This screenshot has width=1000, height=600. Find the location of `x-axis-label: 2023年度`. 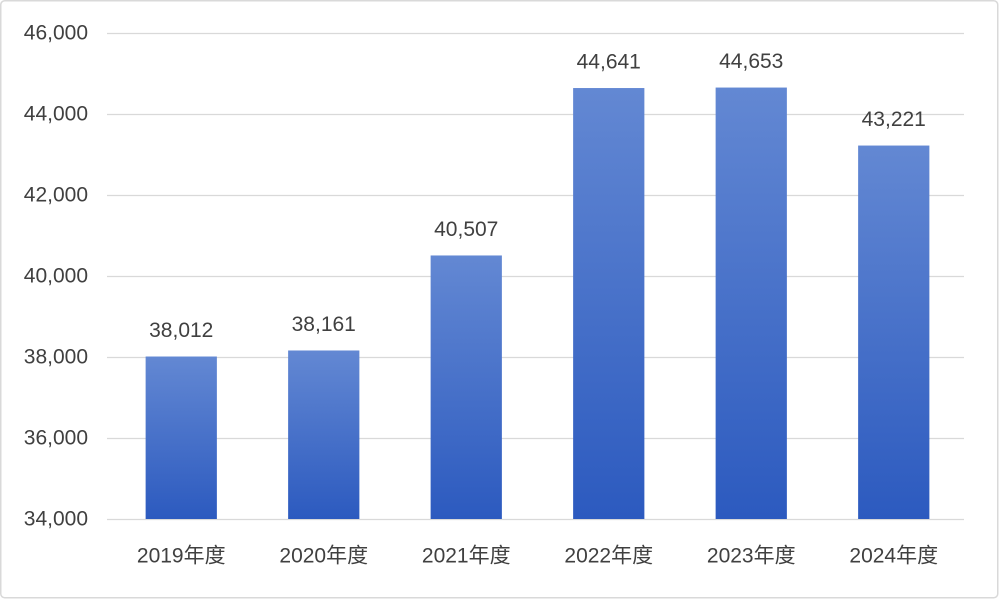

x-axis-label: 2023年度 is located at coordinates (751, 556).